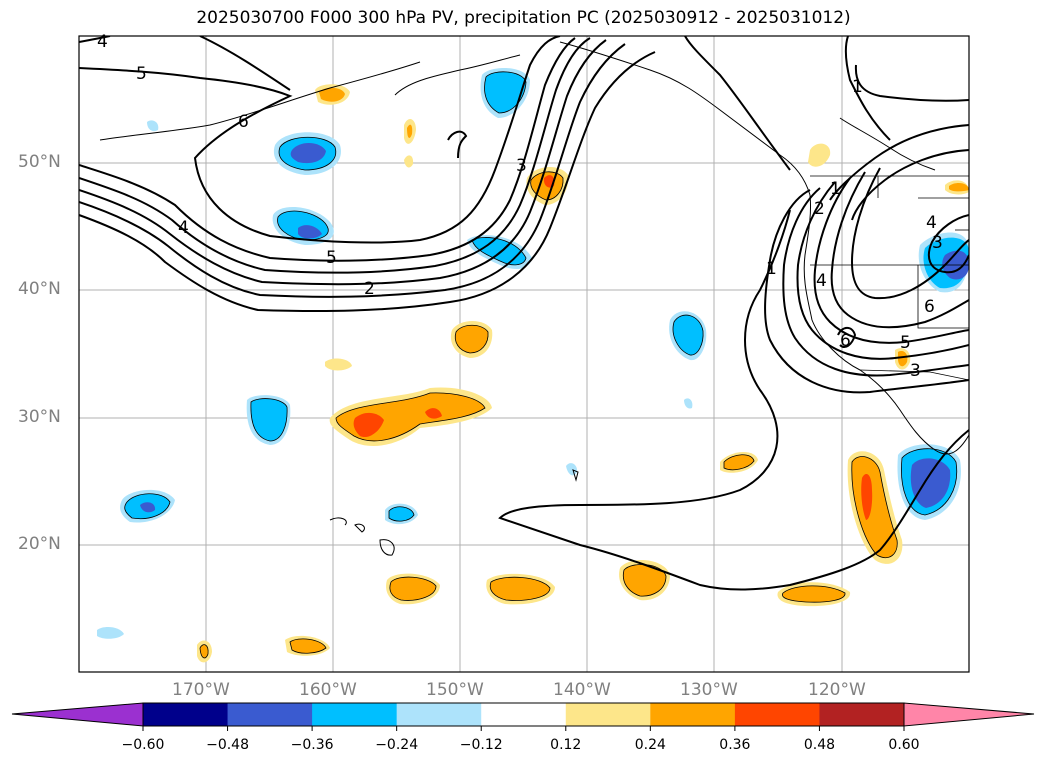 The width and height of the screenshot is (1047, 765). What do you see at coordinates (709, 690) in the screenshot?
I see `lon-label: 130°W` at bounding box center [709, 690].